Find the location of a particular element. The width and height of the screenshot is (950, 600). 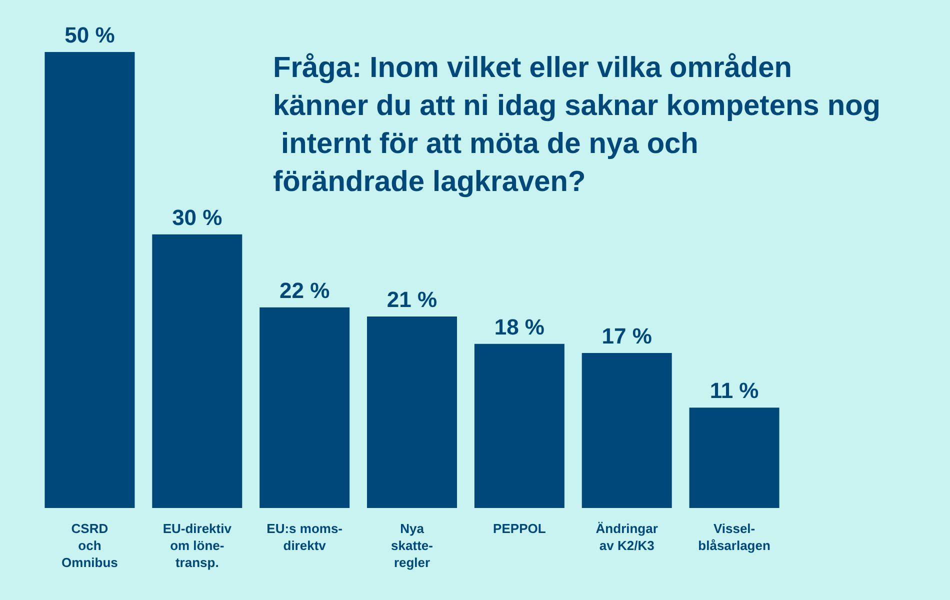

x-tick-label: PEPPOL is located at coordinates (519, 528).